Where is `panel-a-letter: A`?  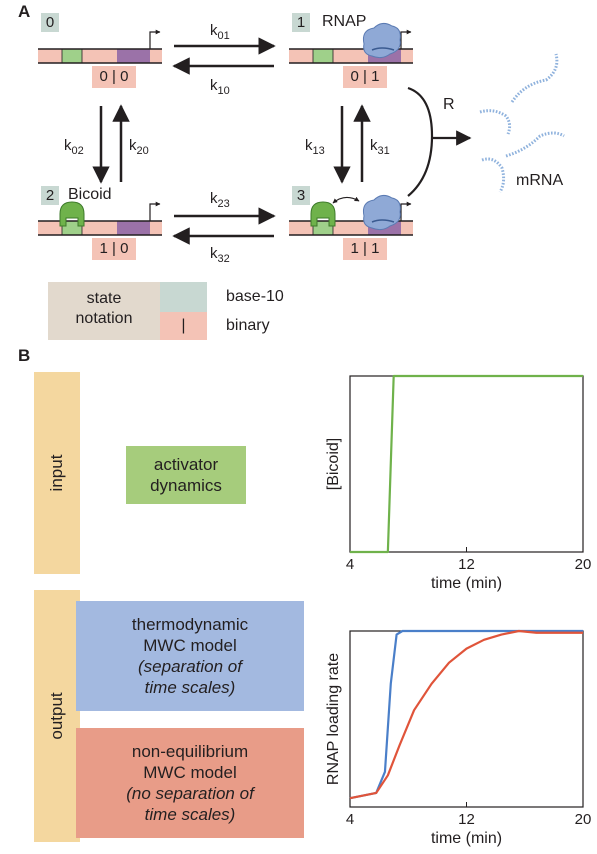
panel-a-letter: A is located at coordinates (24, 11).